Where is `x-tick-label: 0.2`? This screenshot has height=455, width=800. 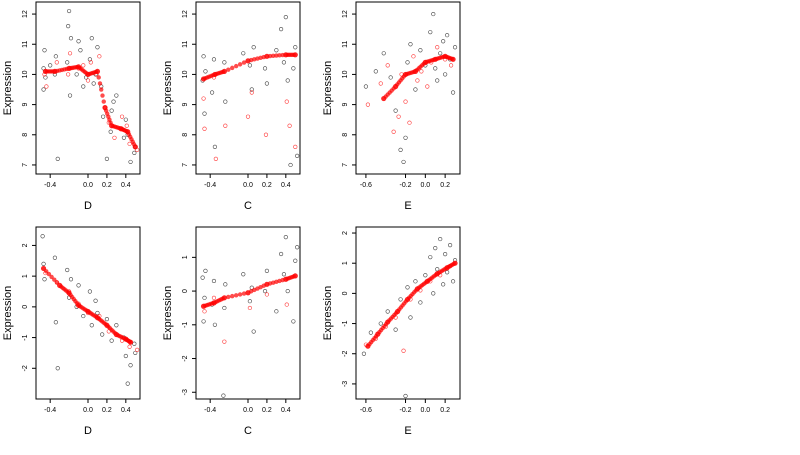 x-tick-label: 0.2 is located at coordinates (267, 185).